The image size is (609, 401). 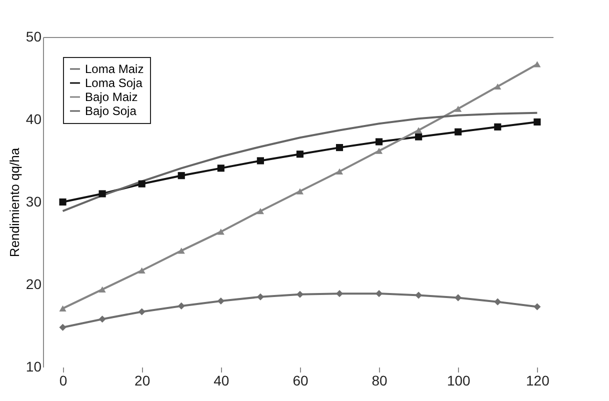 What do you see at coordinates (114, 83) in the screenshot?
I see `legend-label: Loma Soja` at bounding box center [114, 83].